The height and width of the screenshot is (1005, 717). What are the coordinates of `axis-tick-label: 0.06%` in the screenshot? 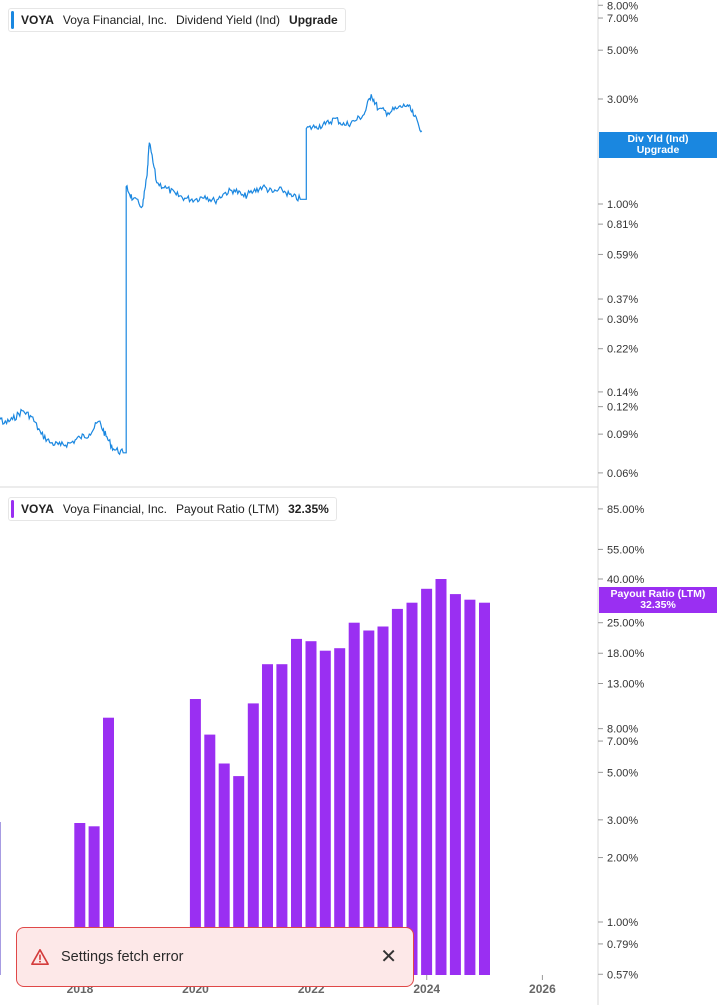 It's located at (622, 474).